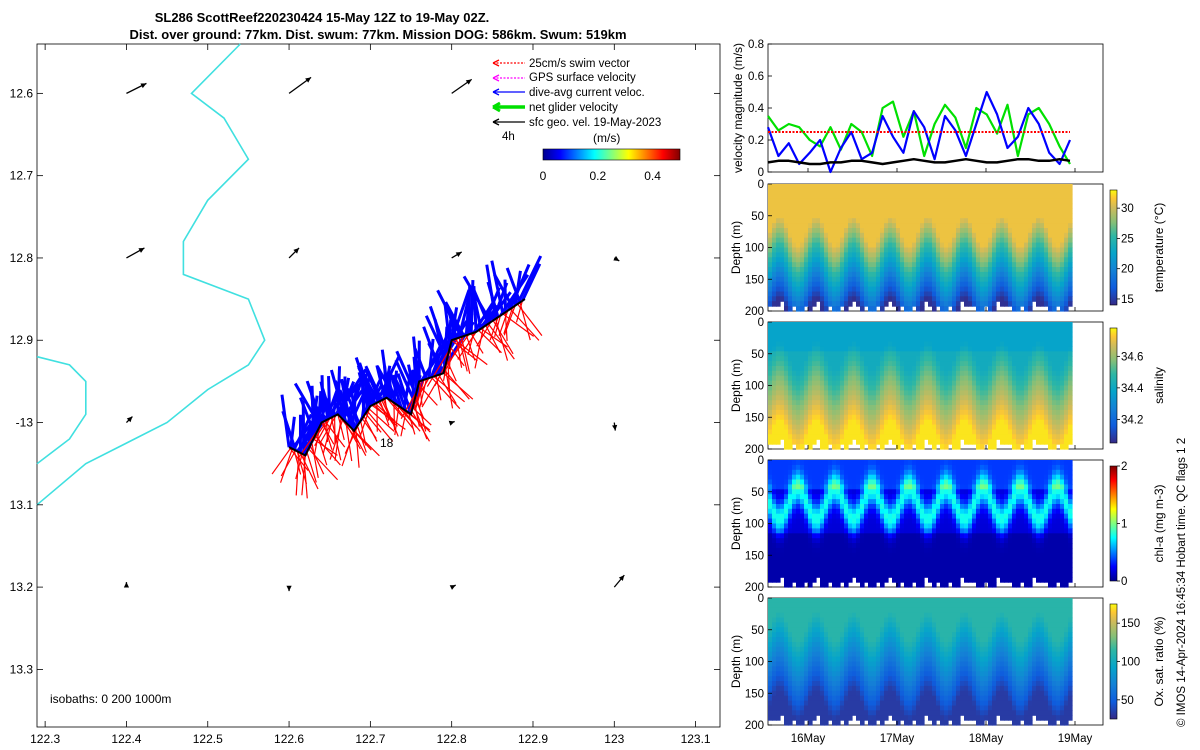  I want to click on map-x-tick-label: 122.8, so click(452, 739).